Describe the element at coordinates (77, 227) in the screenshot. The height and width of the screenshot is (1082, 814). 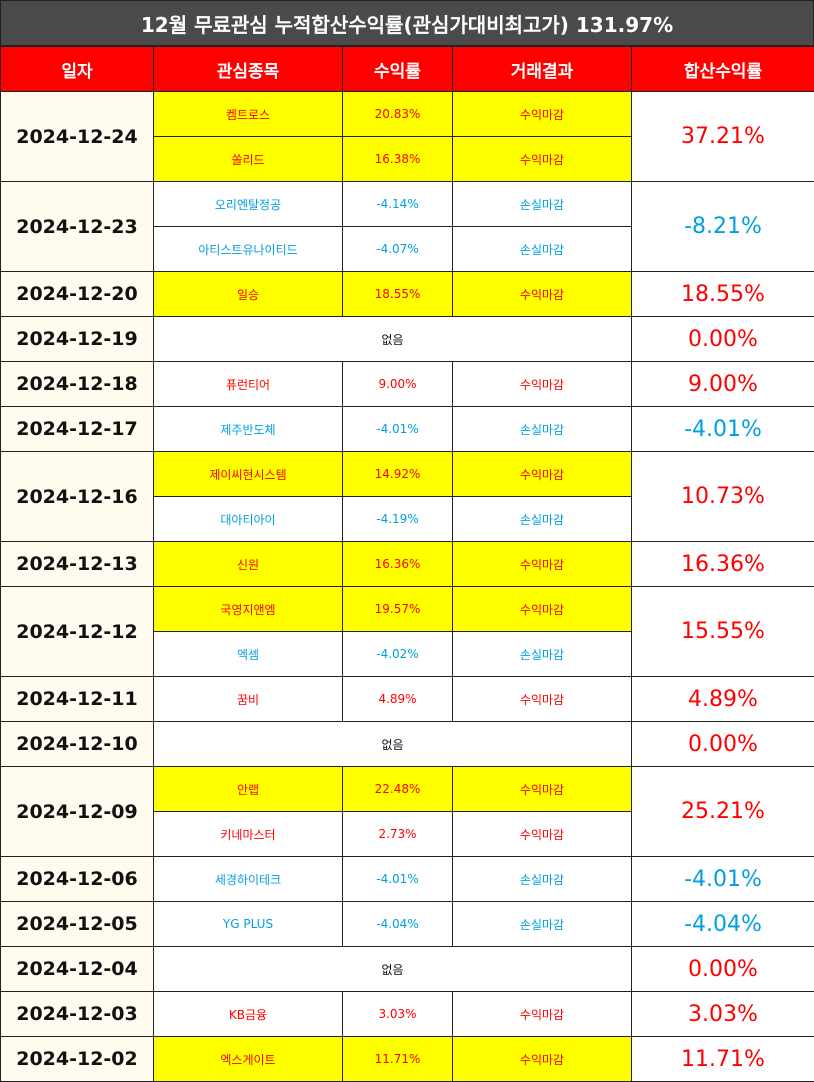
I see `date-cell: 2024-12-23` at that location.